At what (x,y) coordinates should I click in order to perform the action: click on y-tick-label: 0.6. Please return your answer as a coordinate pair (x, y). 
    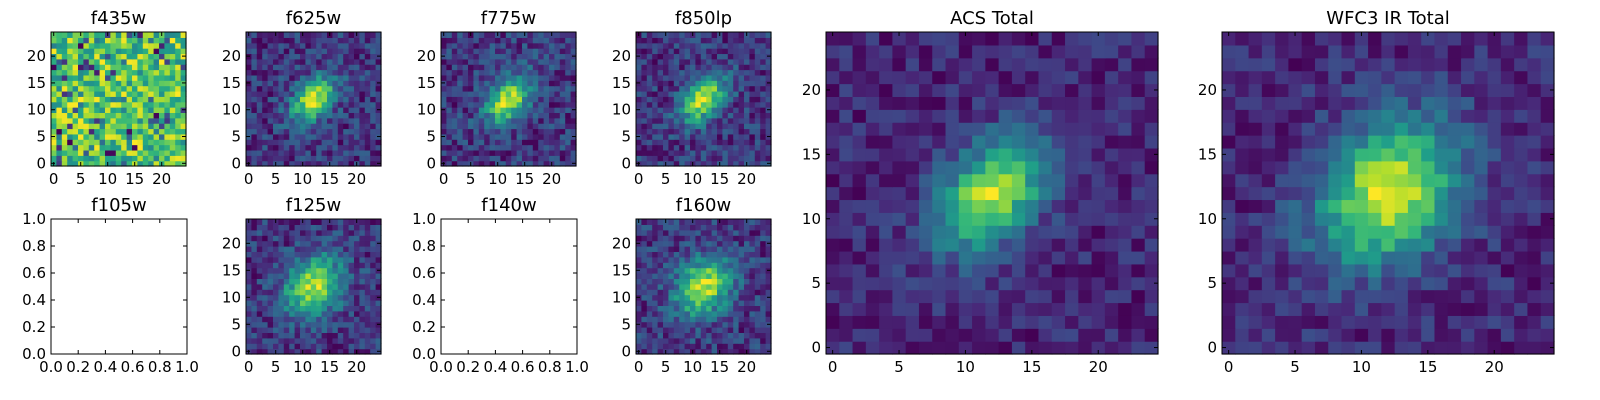
    Looking at the image, I should click on (34, 273).